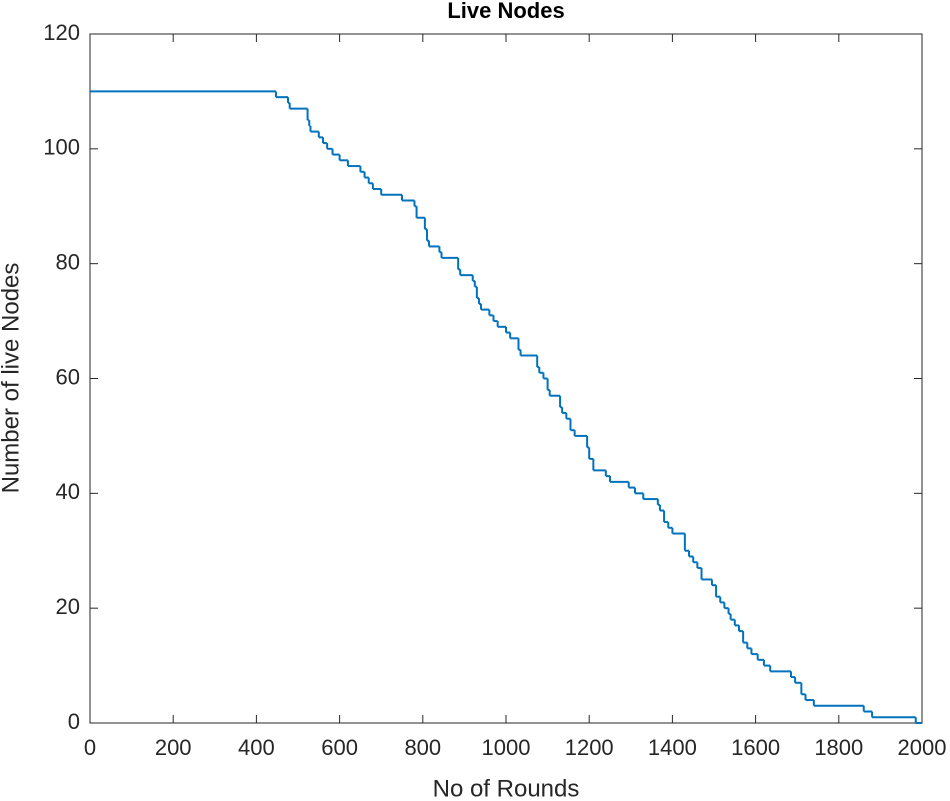  What do you see at coordinates (838, 747) in the screenshot?
I see `x-tick-label: 1800` at bounding box center [838, 747].